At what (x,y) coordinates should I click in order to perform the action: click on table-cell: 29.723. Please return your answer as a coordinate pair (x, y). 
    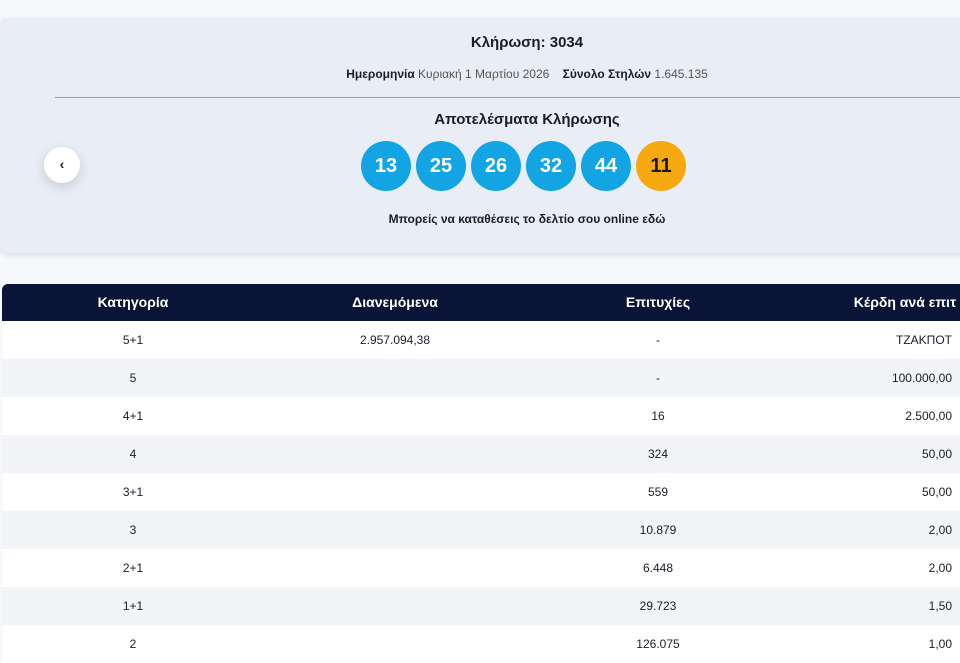
    Looking at the image, I should click on (658, 606).